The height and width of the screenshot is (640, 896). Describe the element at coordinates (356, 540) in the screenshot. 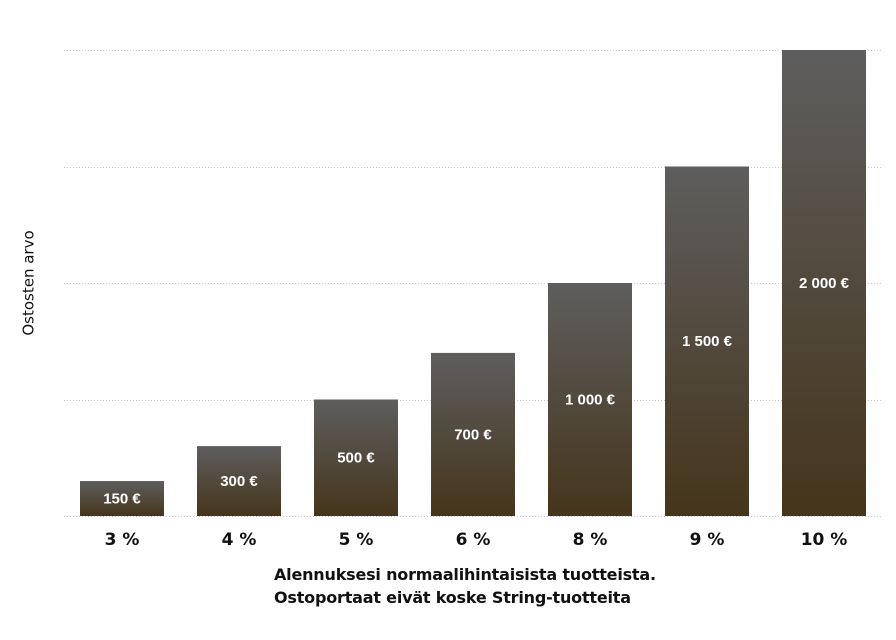

I see `x-tick-label: 5 %` at that location.